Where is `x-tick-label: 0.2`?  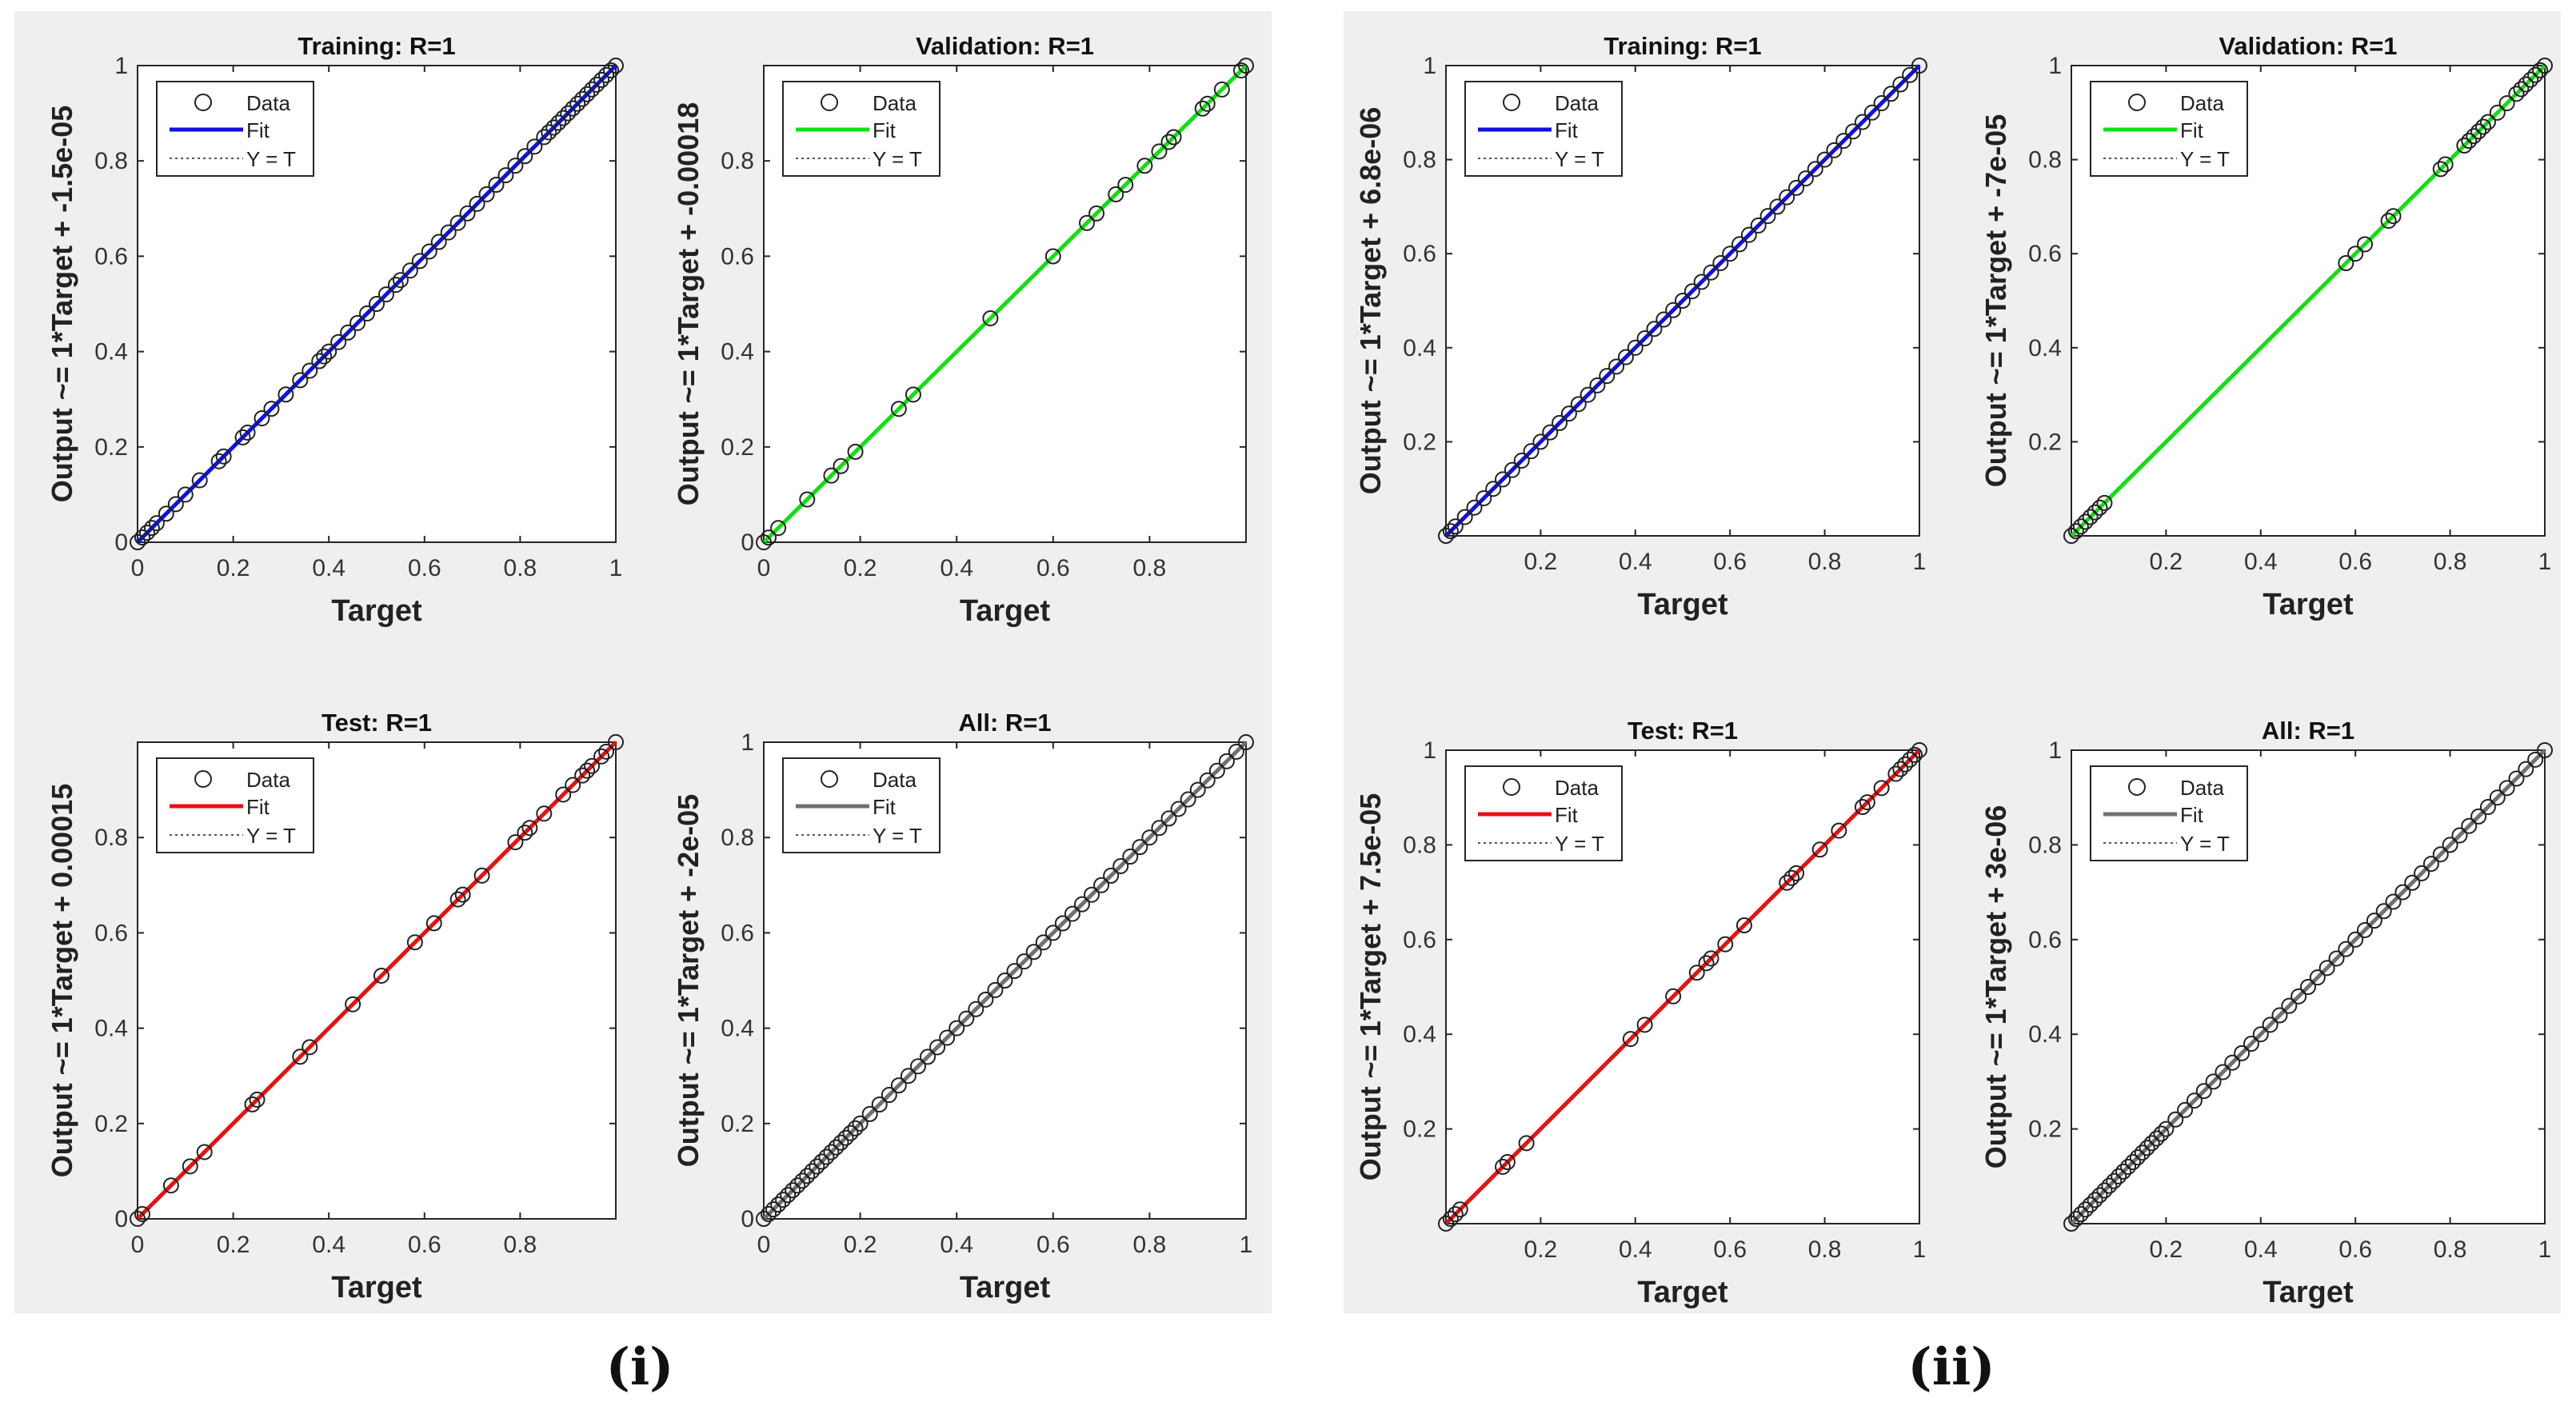
x-tick-label: 0.2 is located at coordinates (2167, 562).